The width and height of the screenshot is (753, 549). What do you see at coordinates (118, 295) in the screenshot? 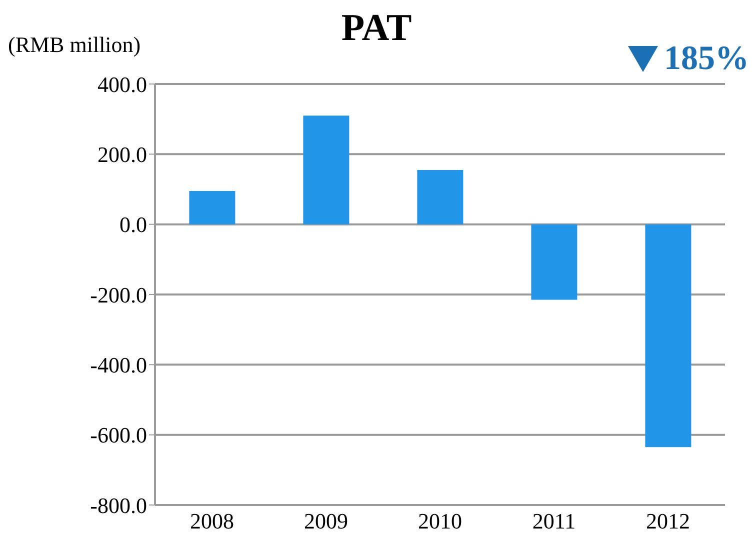
I see `y-tick-label: -200.0` at bounding box center [118, 295].